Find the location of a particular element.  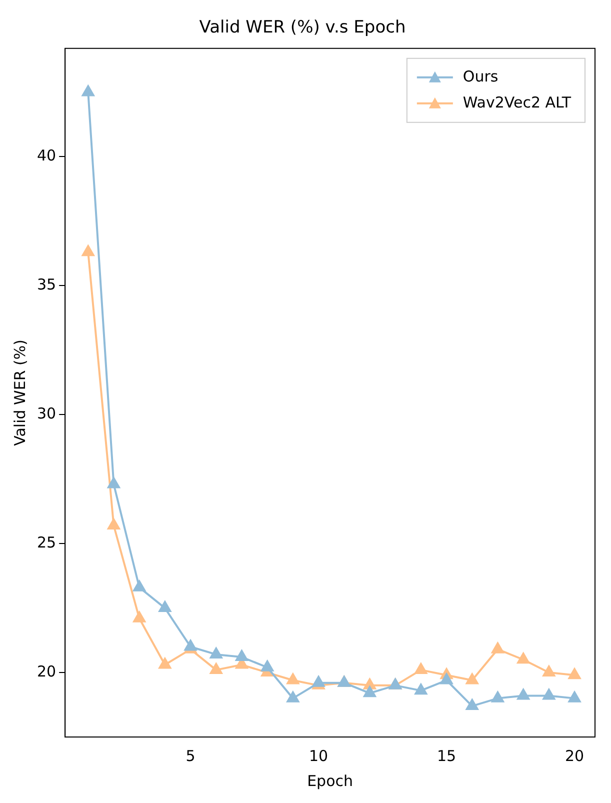

y-axis-title: Valid WER (%) is located at coordinates (19, 393).